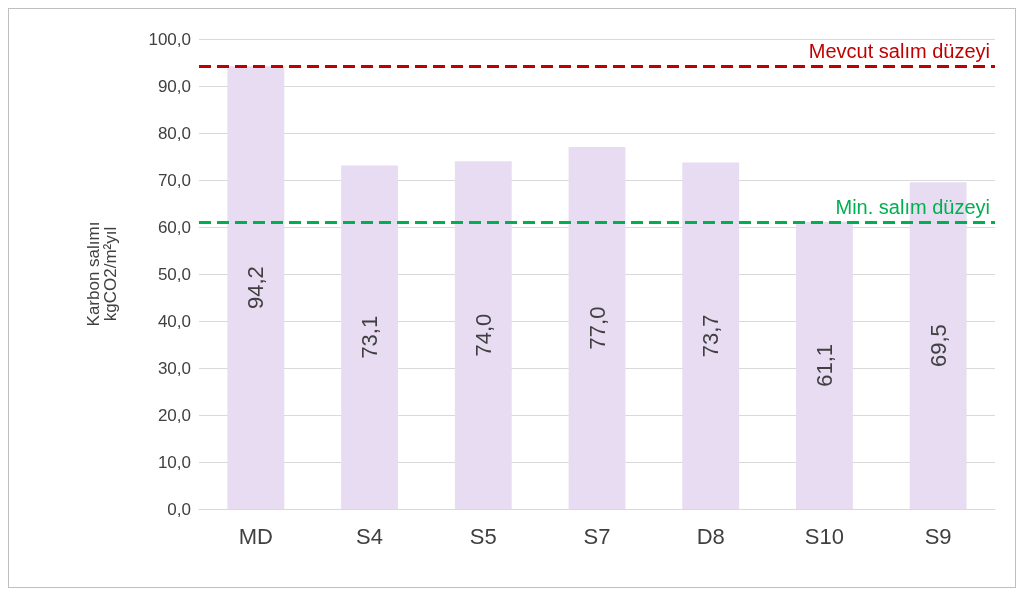 This screenshot has height=594, width=1022. I want to click on data-label: 61,1, so click(824, 365).